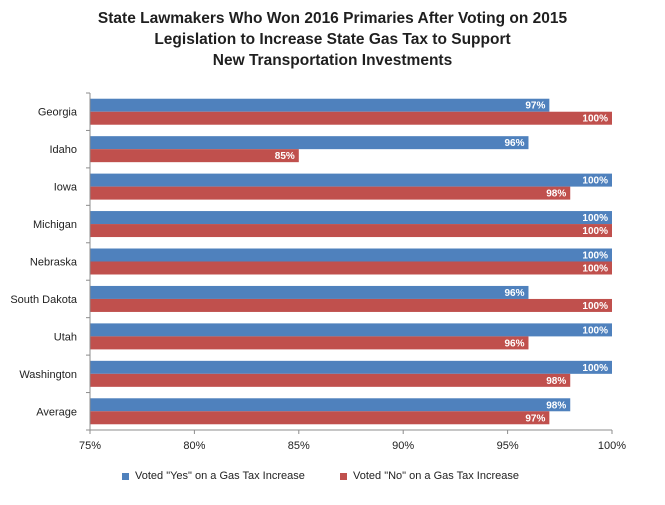 This screenshot has height=505, width=665. I want to click on legend-item-no: Voted "No" on a Gas Tax Increase, so click(429, 476).